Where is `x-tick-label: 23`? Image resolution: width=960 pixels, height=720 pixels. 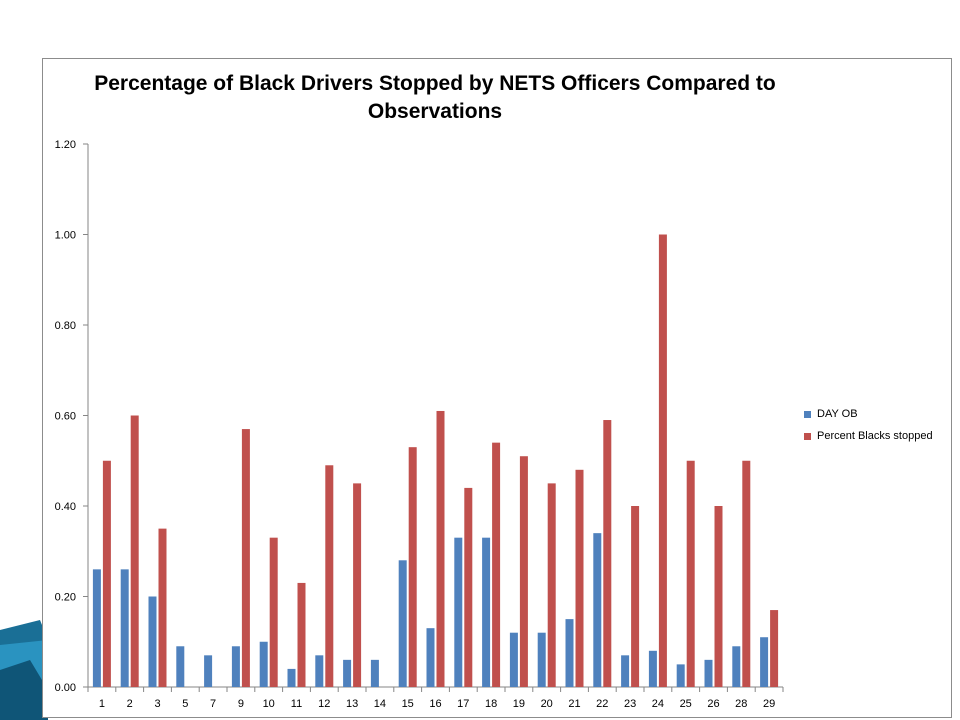 x-tick-label: 23 is located at coordinates (630, 704).